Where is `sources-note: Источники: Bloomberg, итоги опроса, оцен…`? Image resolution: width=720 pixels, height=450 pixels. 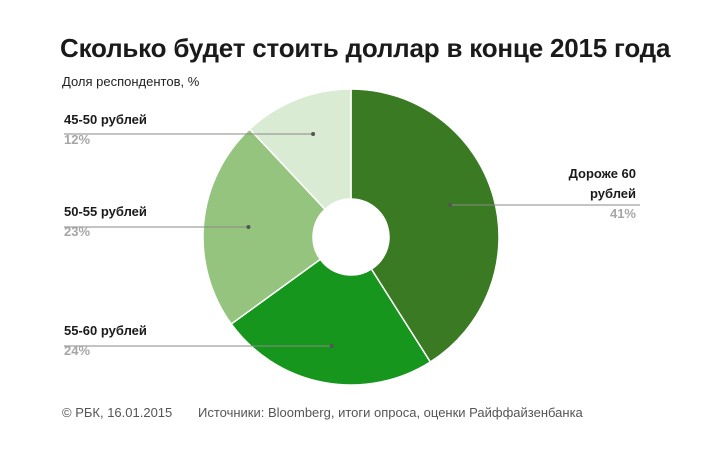
sources-note: Источники: Bloomberg, итоги опроса, оцен… is located at coordinates (390, 412).